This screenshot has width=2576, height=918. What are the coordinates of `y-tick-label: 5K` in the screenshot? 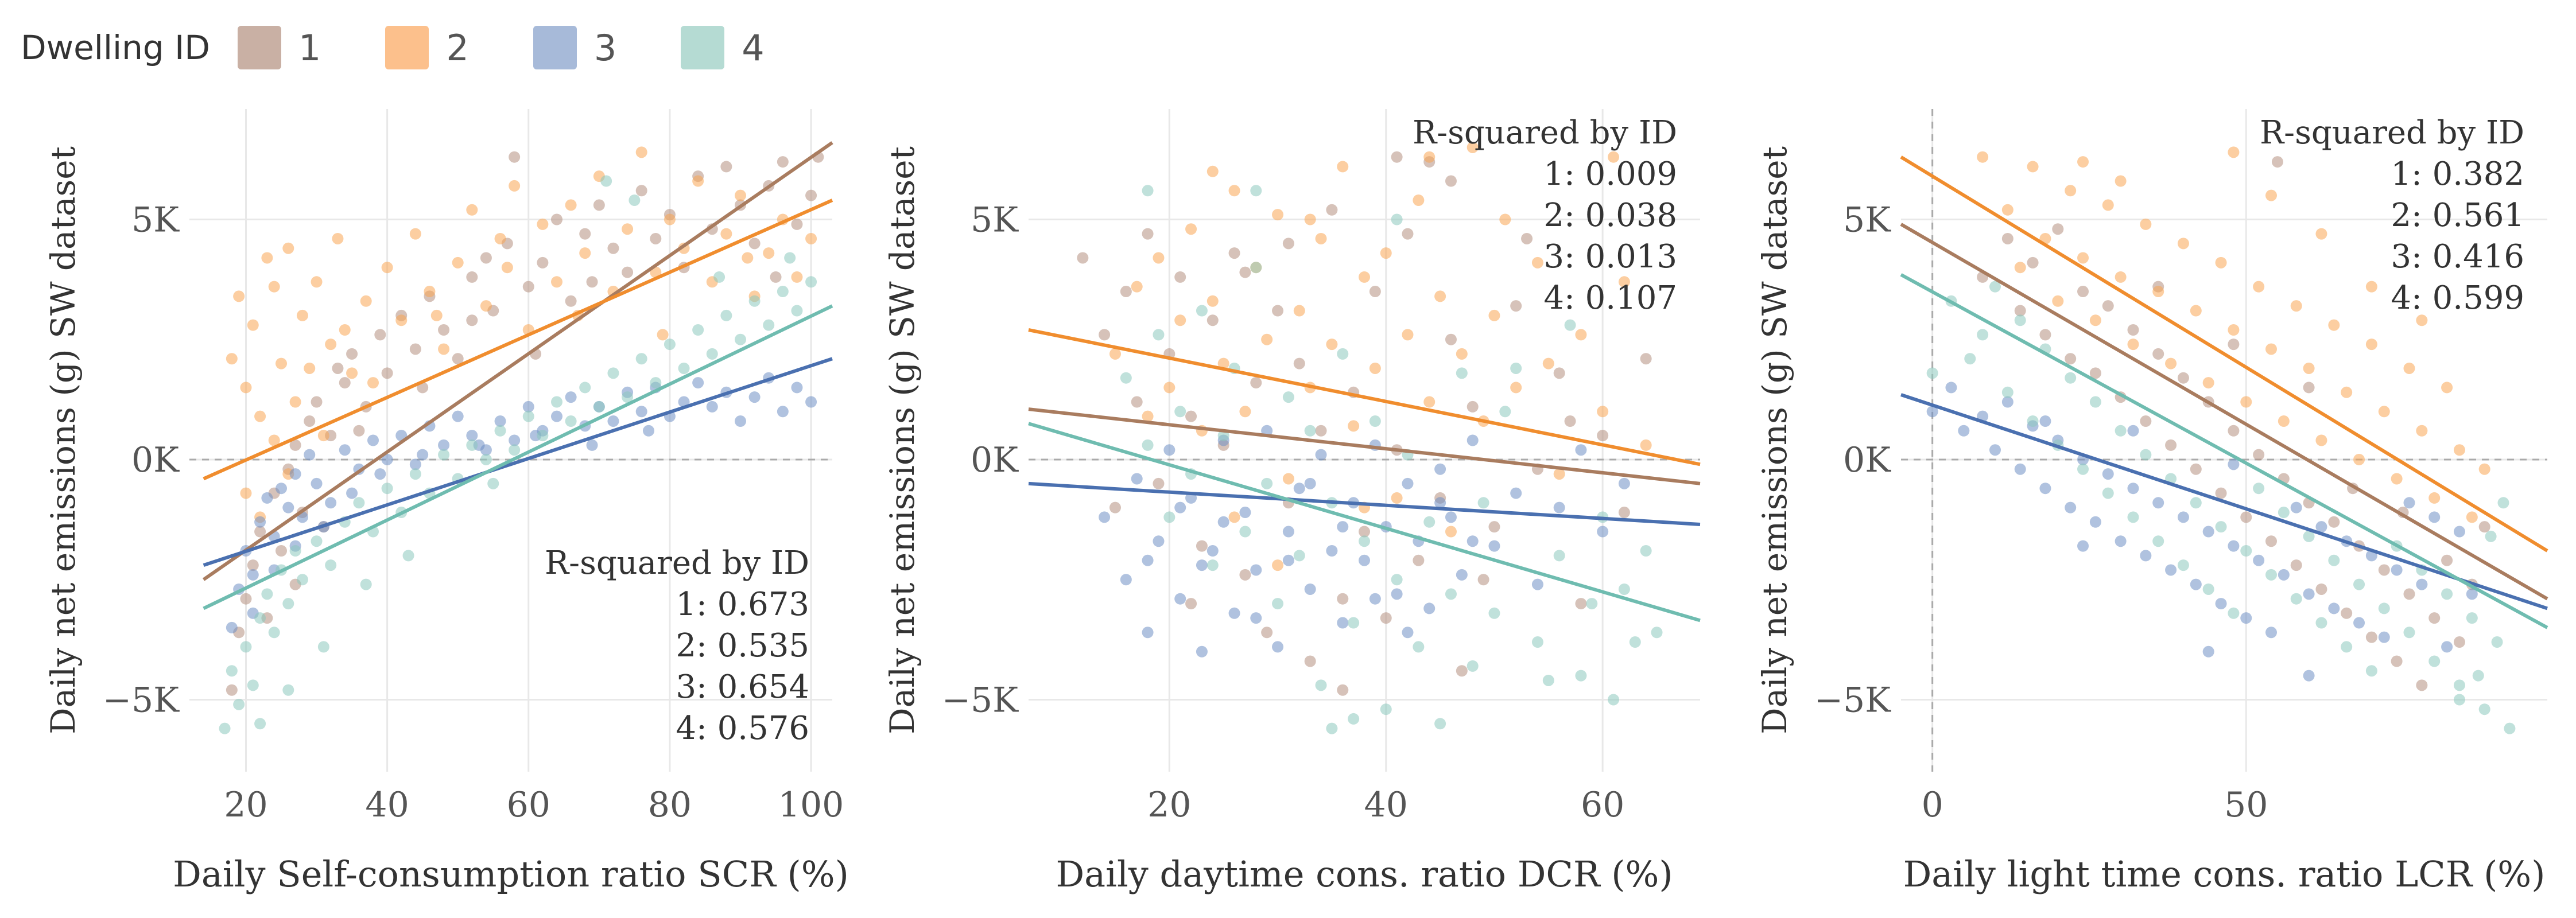 It's located at (1867, 220).